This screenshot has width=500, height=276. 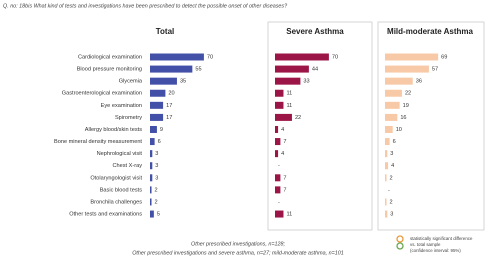 I want to click on panel-title: Total, so click(x=165, y=31).